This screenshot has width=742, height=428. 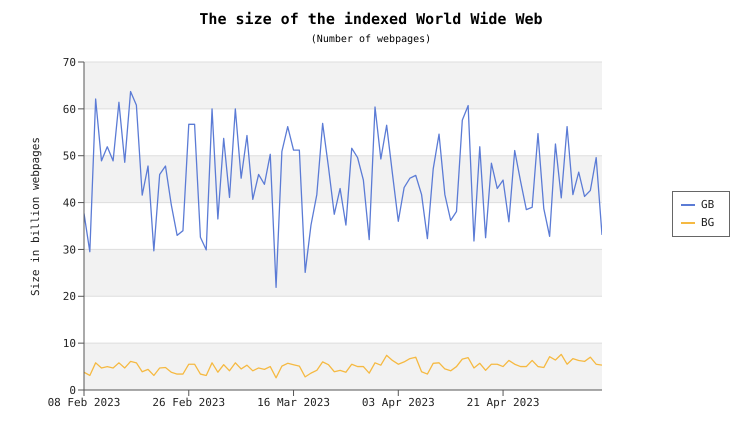 I want to click on x-tick-label: 16 Mar 2023, so click(x=293, y=402).